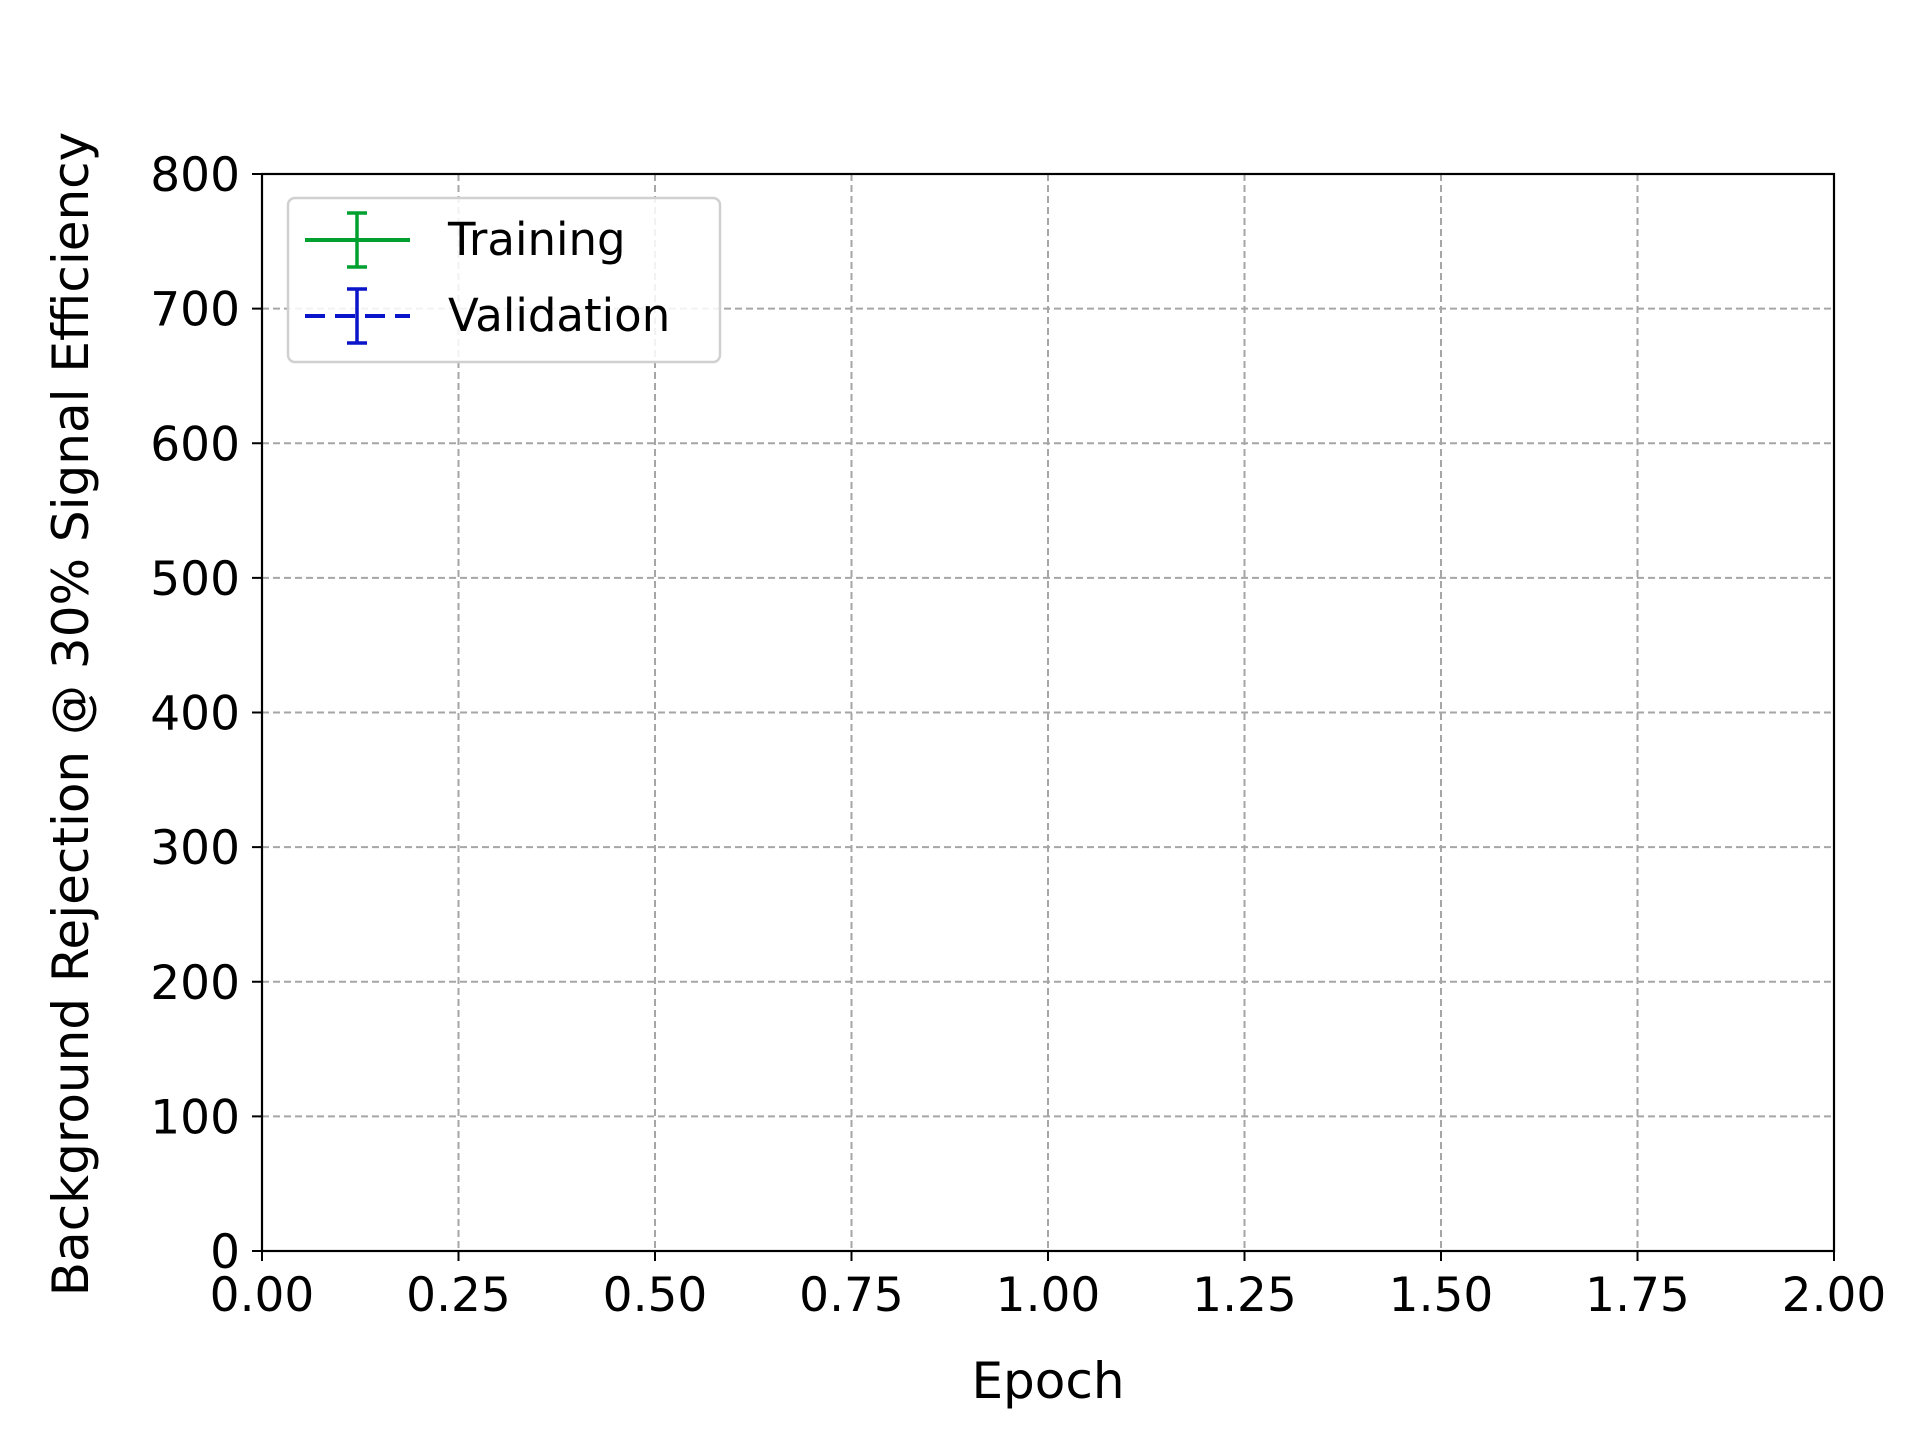 The image size is (1920, 1440). Describe the element at coordinates (195, 175) in the screenshot. I see `y-tick-label: 800` at that location.